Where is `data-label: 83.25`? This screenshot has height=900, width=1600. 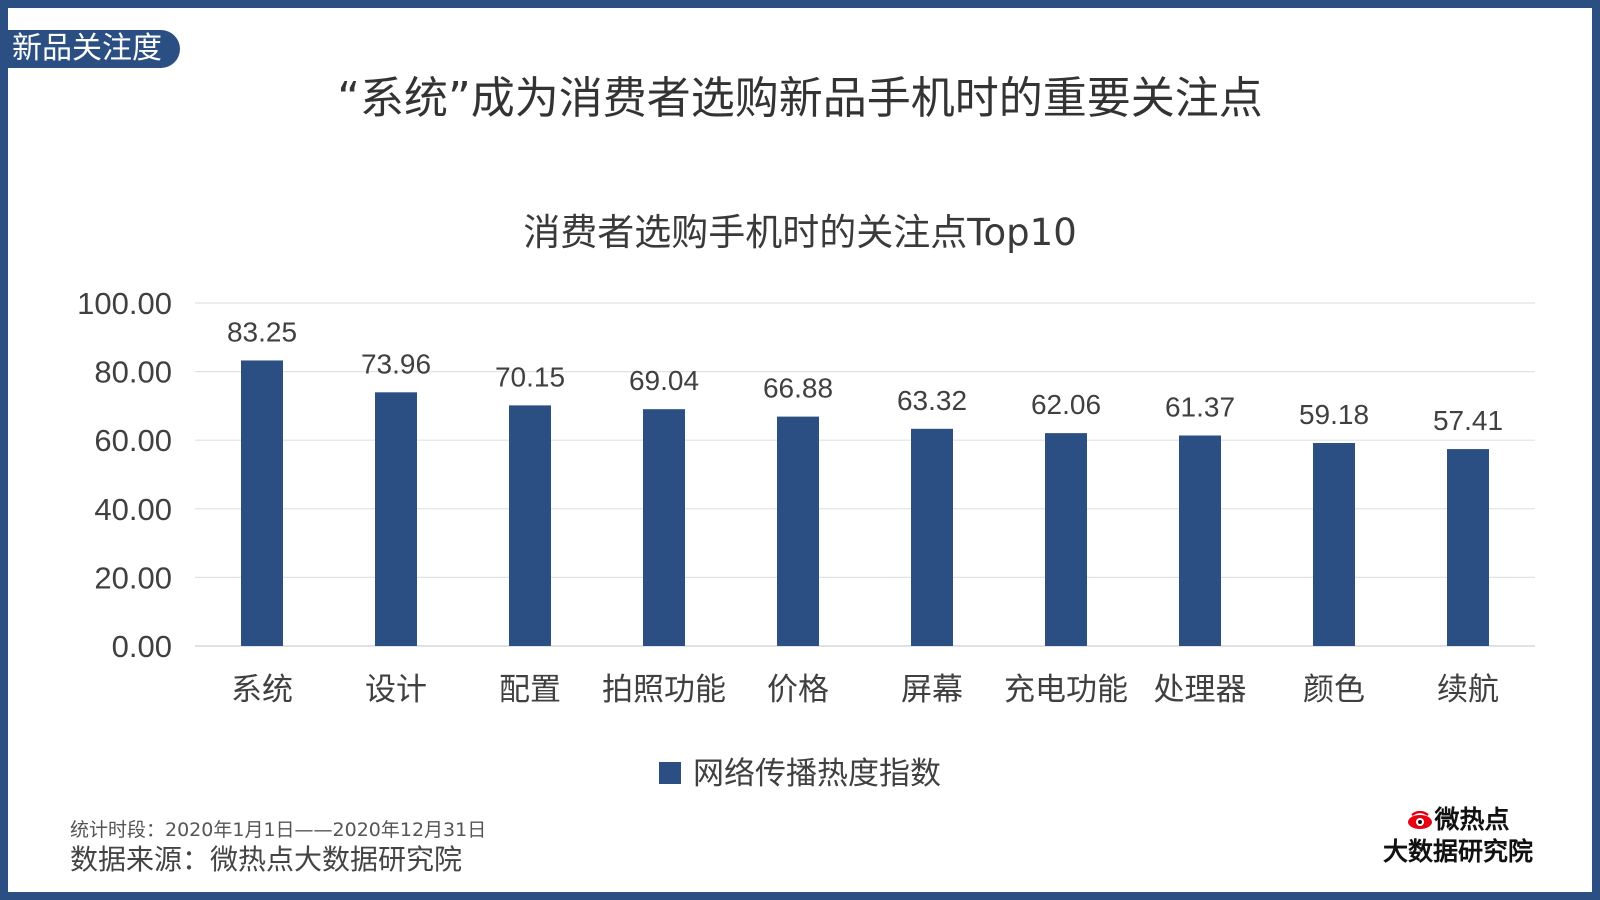 data-label: 83.25 is located at coordinates (262, 331).